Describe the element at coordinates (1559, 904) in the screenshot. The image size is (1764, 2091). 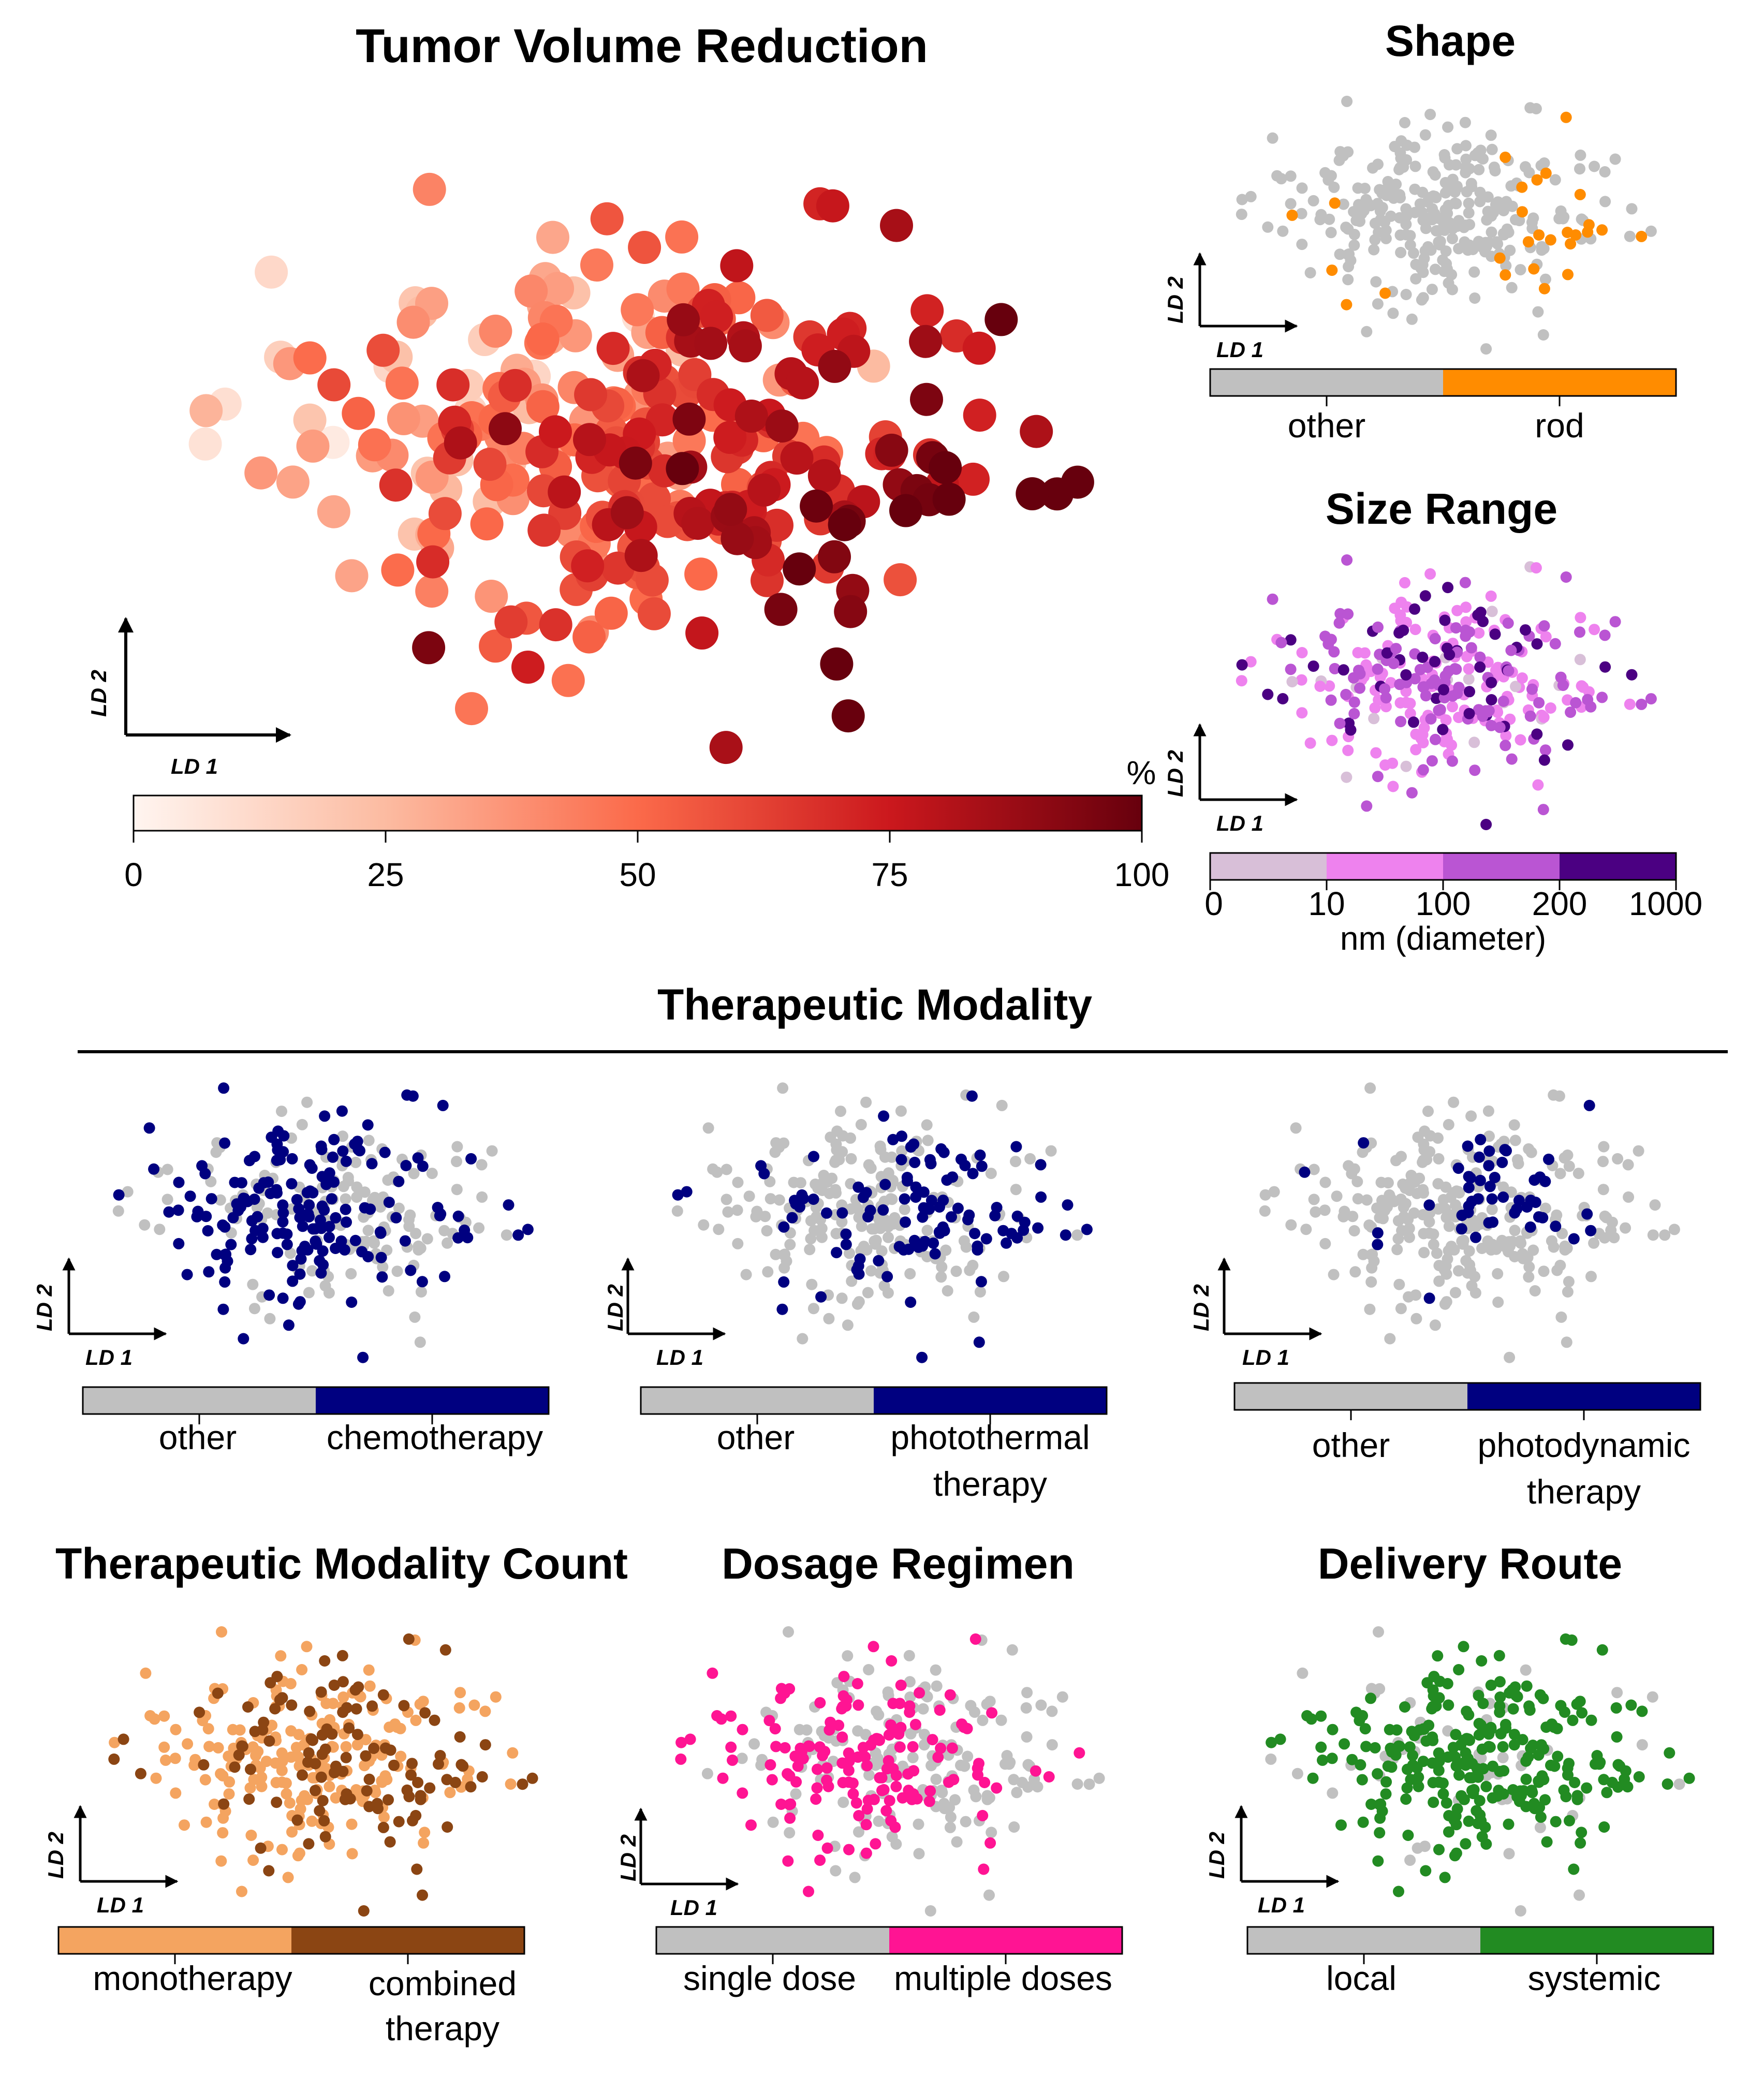
I see `size-label-200: 200` at that location.